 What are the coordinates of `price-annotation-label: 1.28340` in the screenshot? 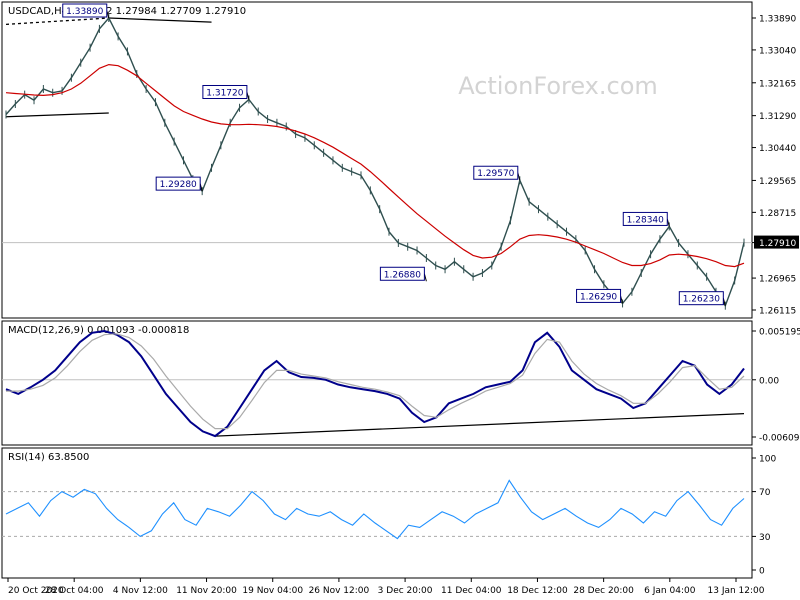 It's located at (645, 220).